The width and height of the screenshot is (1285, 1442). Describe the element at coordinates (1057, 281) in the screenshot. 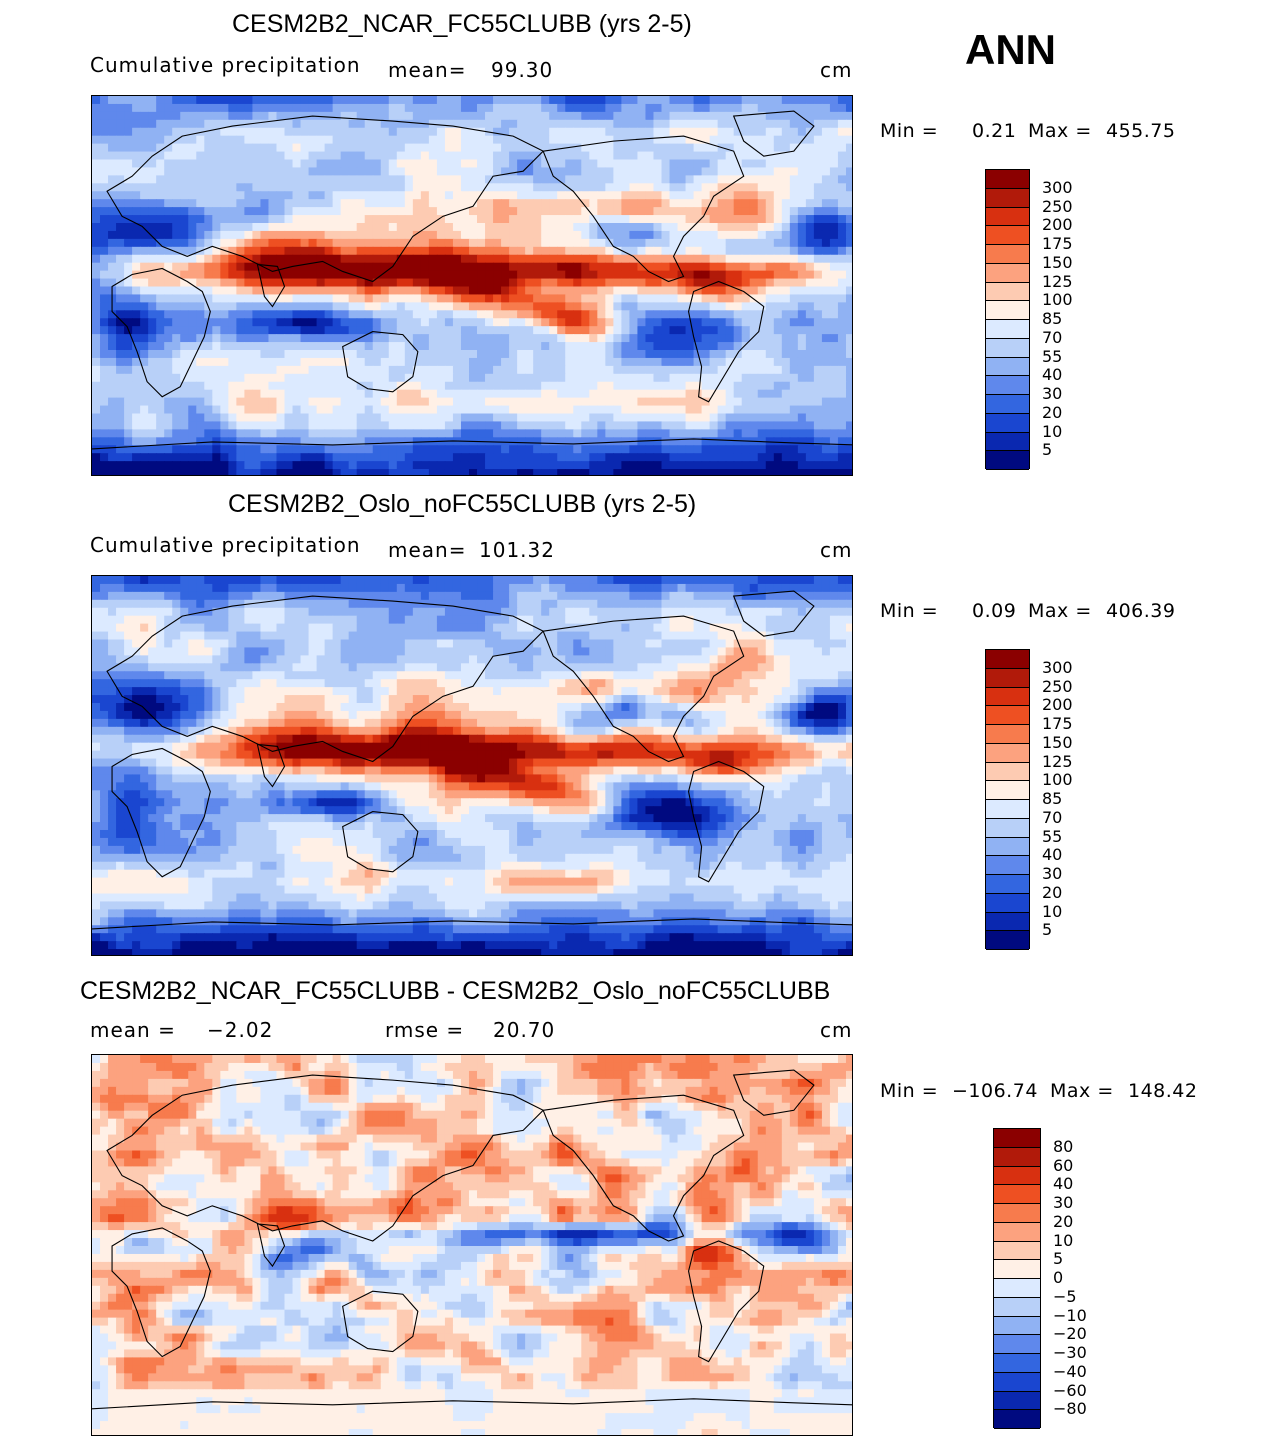

I see `colorbar-tick-label: 125` at that location.